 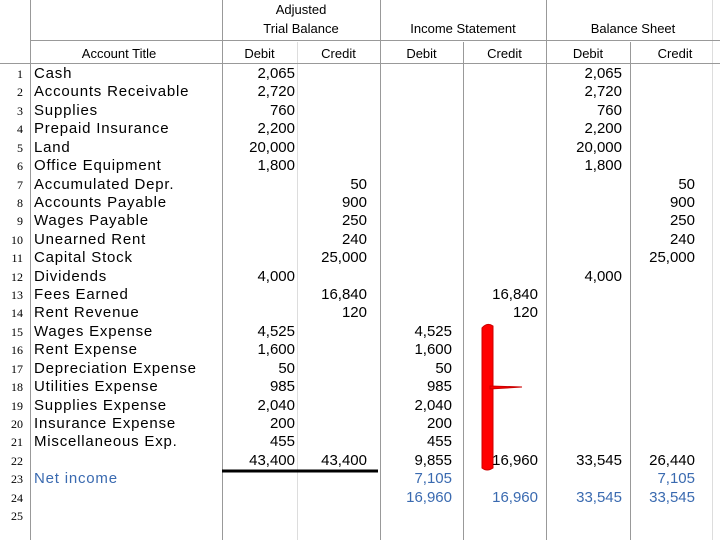 I want to click on account-title: Utilities Expense, so click(x=96, y=387).